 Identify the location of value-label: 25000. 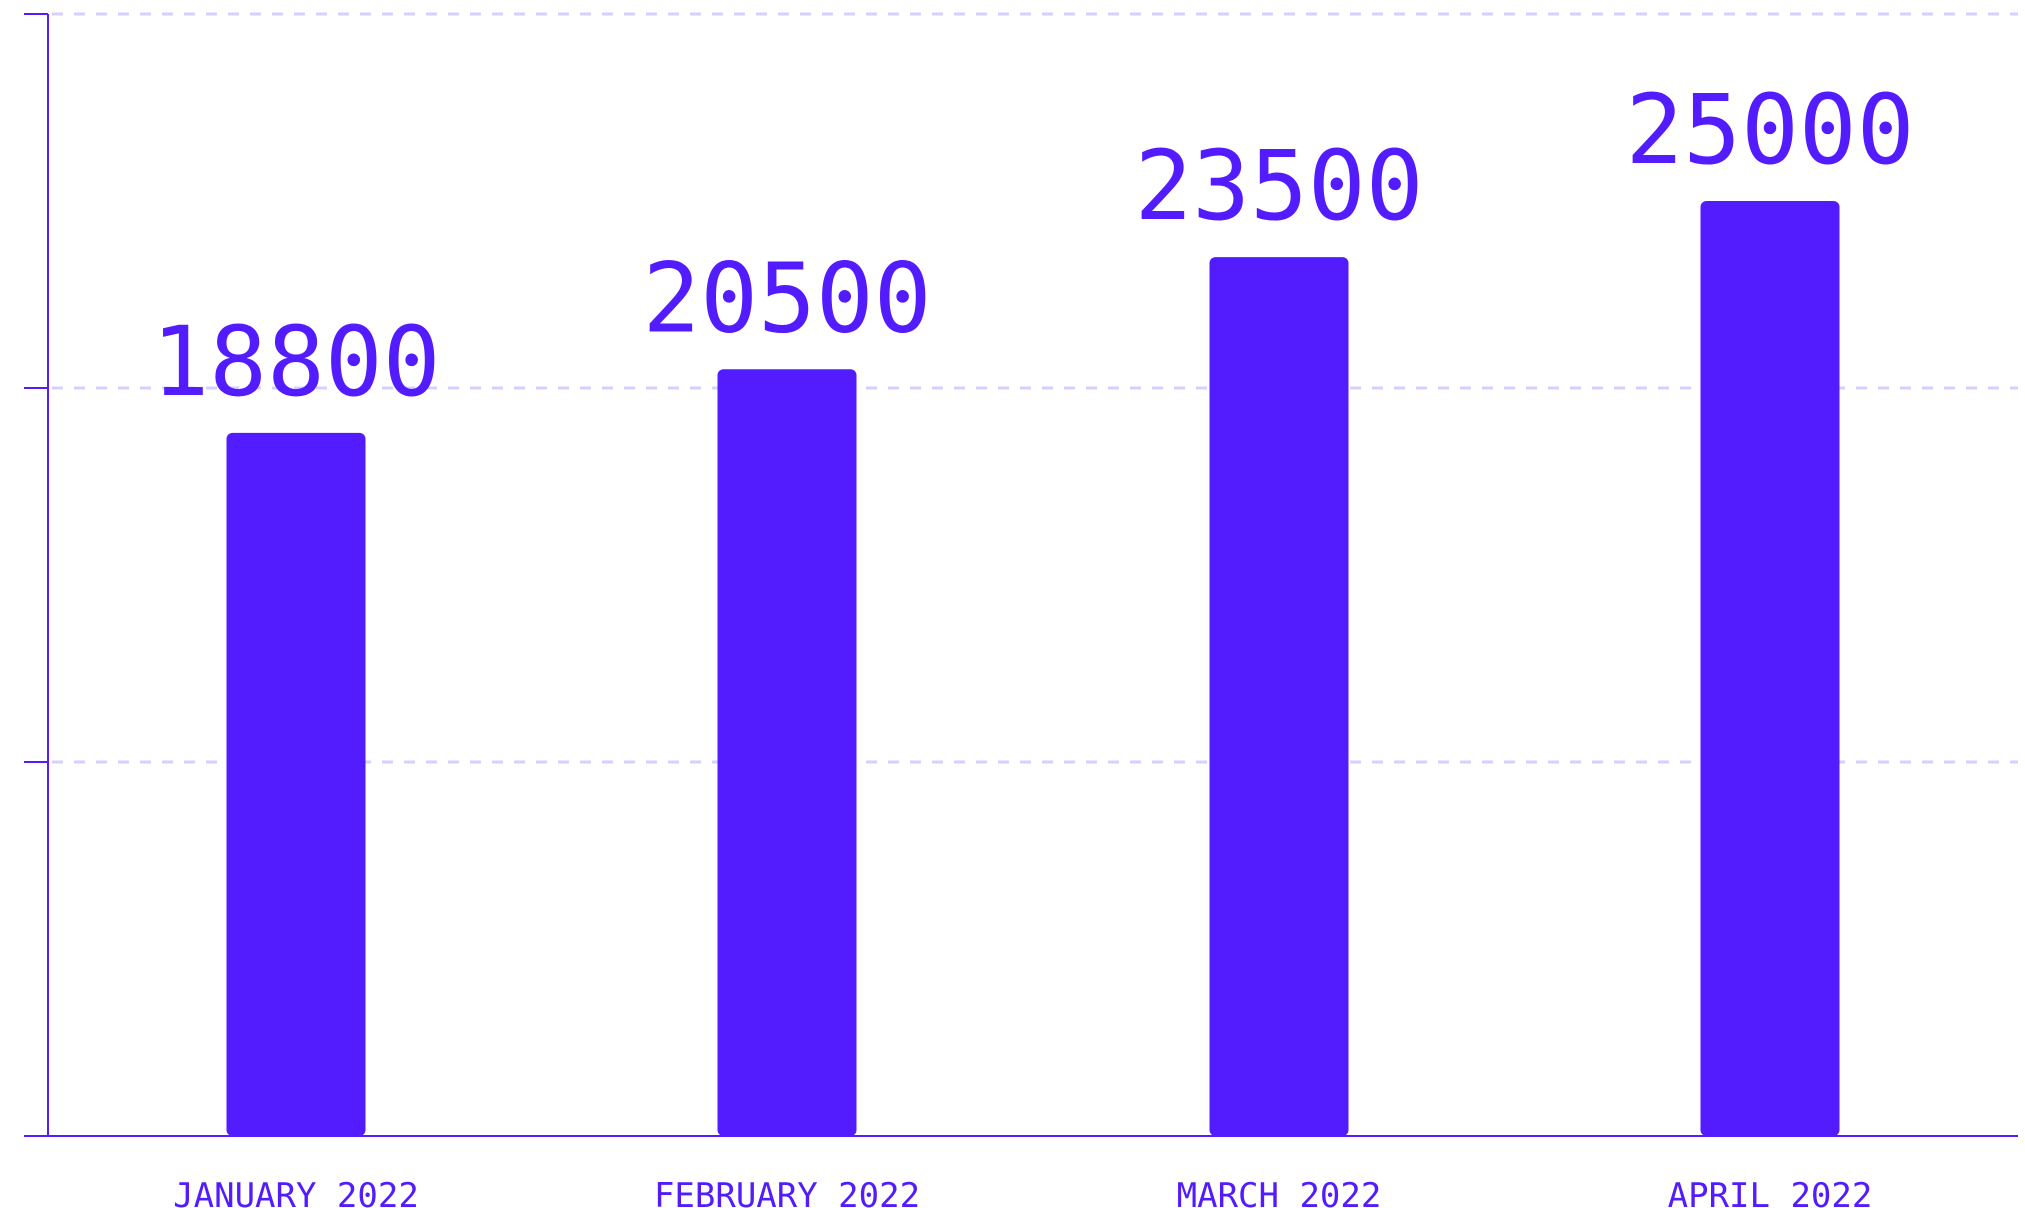
(1770, 130).